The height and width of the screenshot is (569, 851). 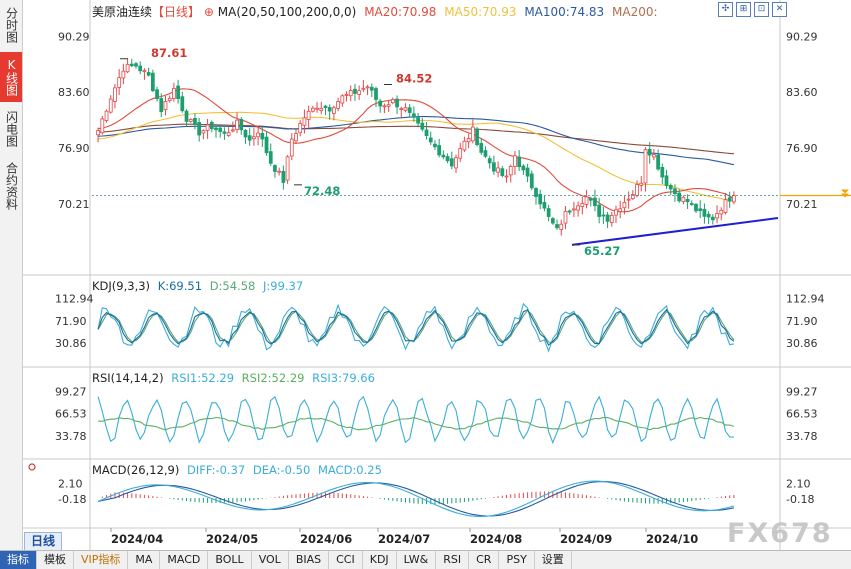 What do you see at coordinates (184, 560) in the screenshot?
I see `tab-macd: MACD` at bounding box center [184, 560].